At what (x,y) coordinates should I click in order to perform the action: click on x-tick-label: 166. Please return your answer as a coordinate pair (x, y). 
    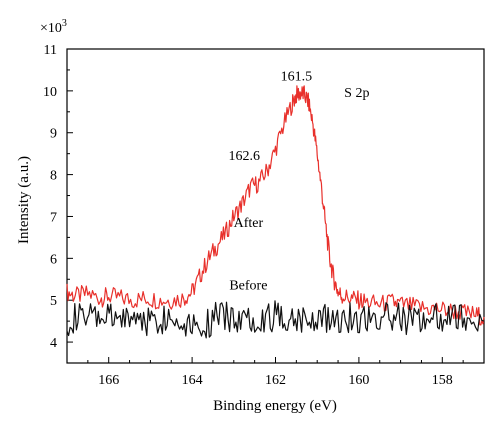
    Looking at the image, I should click on (108, 380).